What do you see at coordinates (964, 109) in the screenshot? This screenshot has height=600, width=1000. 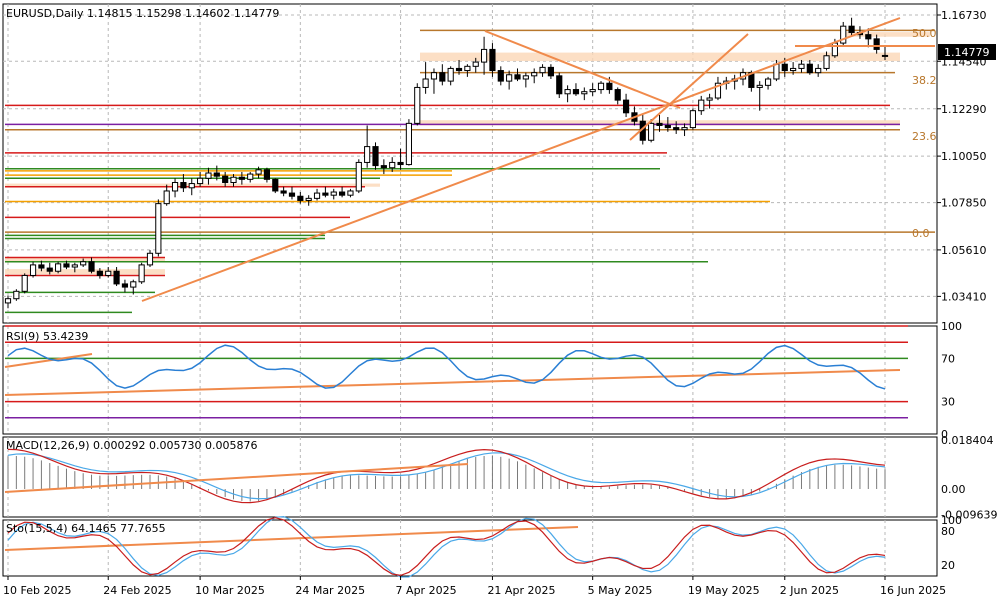 I see `y-tick-label: 1.12290` at bounding box center [964, 109].